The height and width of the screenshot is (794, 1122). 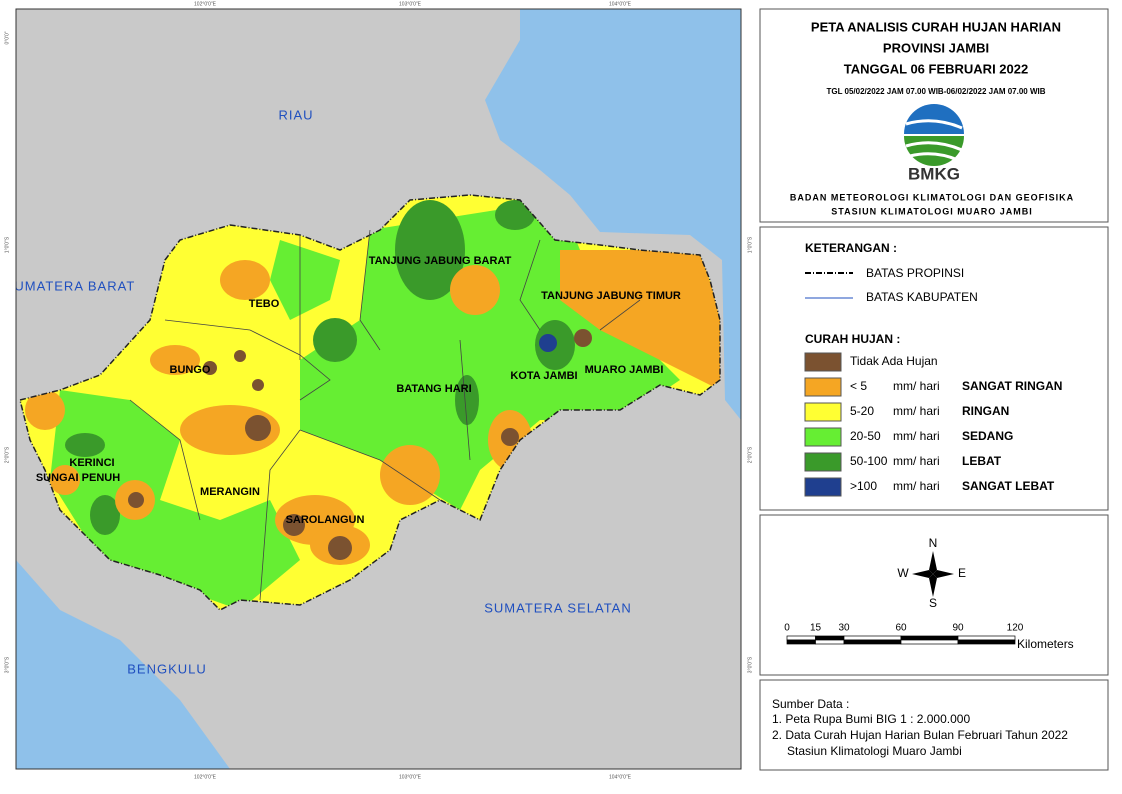 I want to click on legend-range: 50-100, so click(x=869, y=461).